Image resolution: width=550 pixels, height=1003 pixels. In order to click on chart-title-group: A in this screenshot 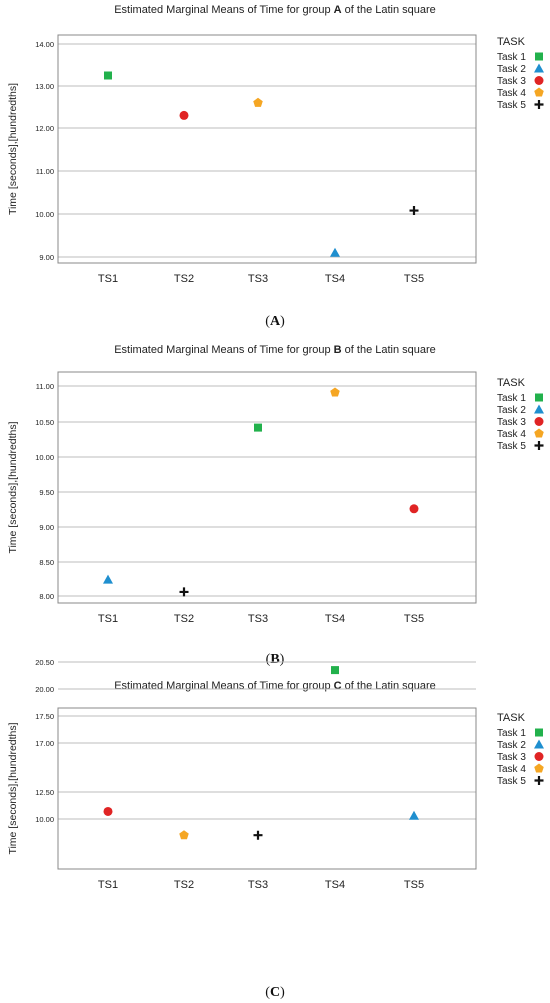, I will do `click(338, 10)`.